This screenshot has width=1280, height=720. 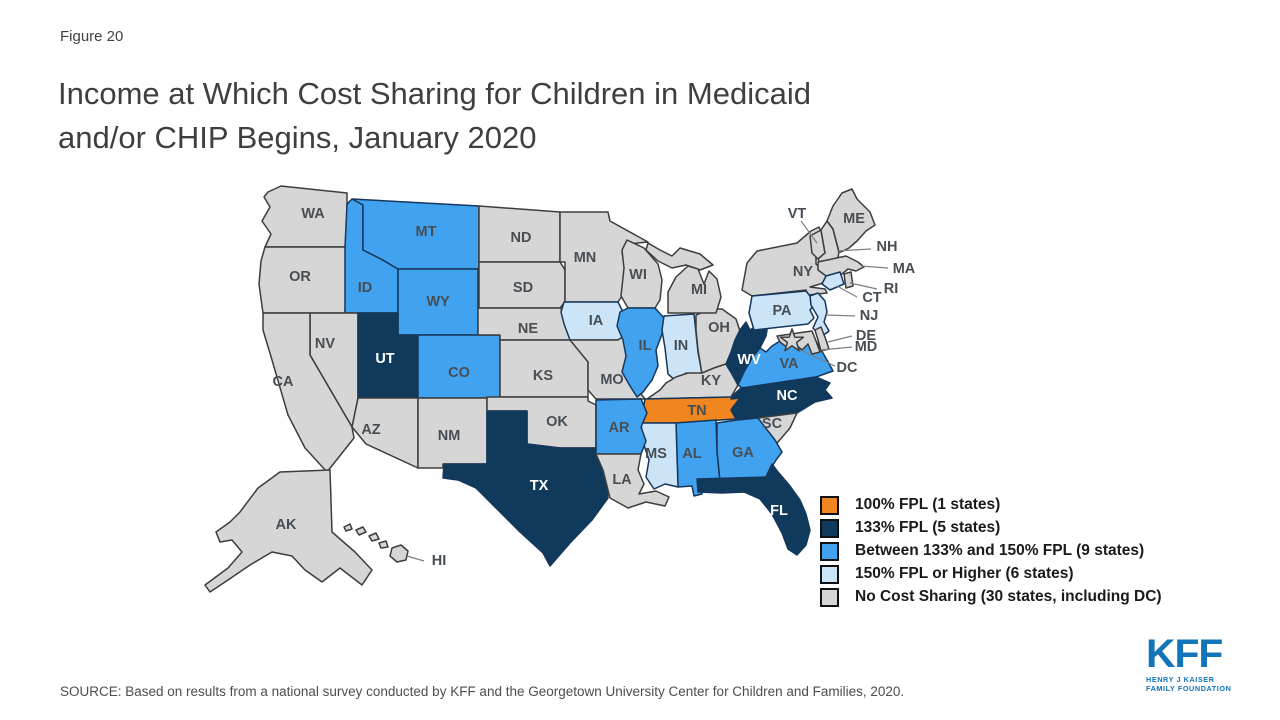 What do you see at coordinates (691, 454) in the screenshot?
I see `state-label-al: AL` at bounding box center [691, 454].